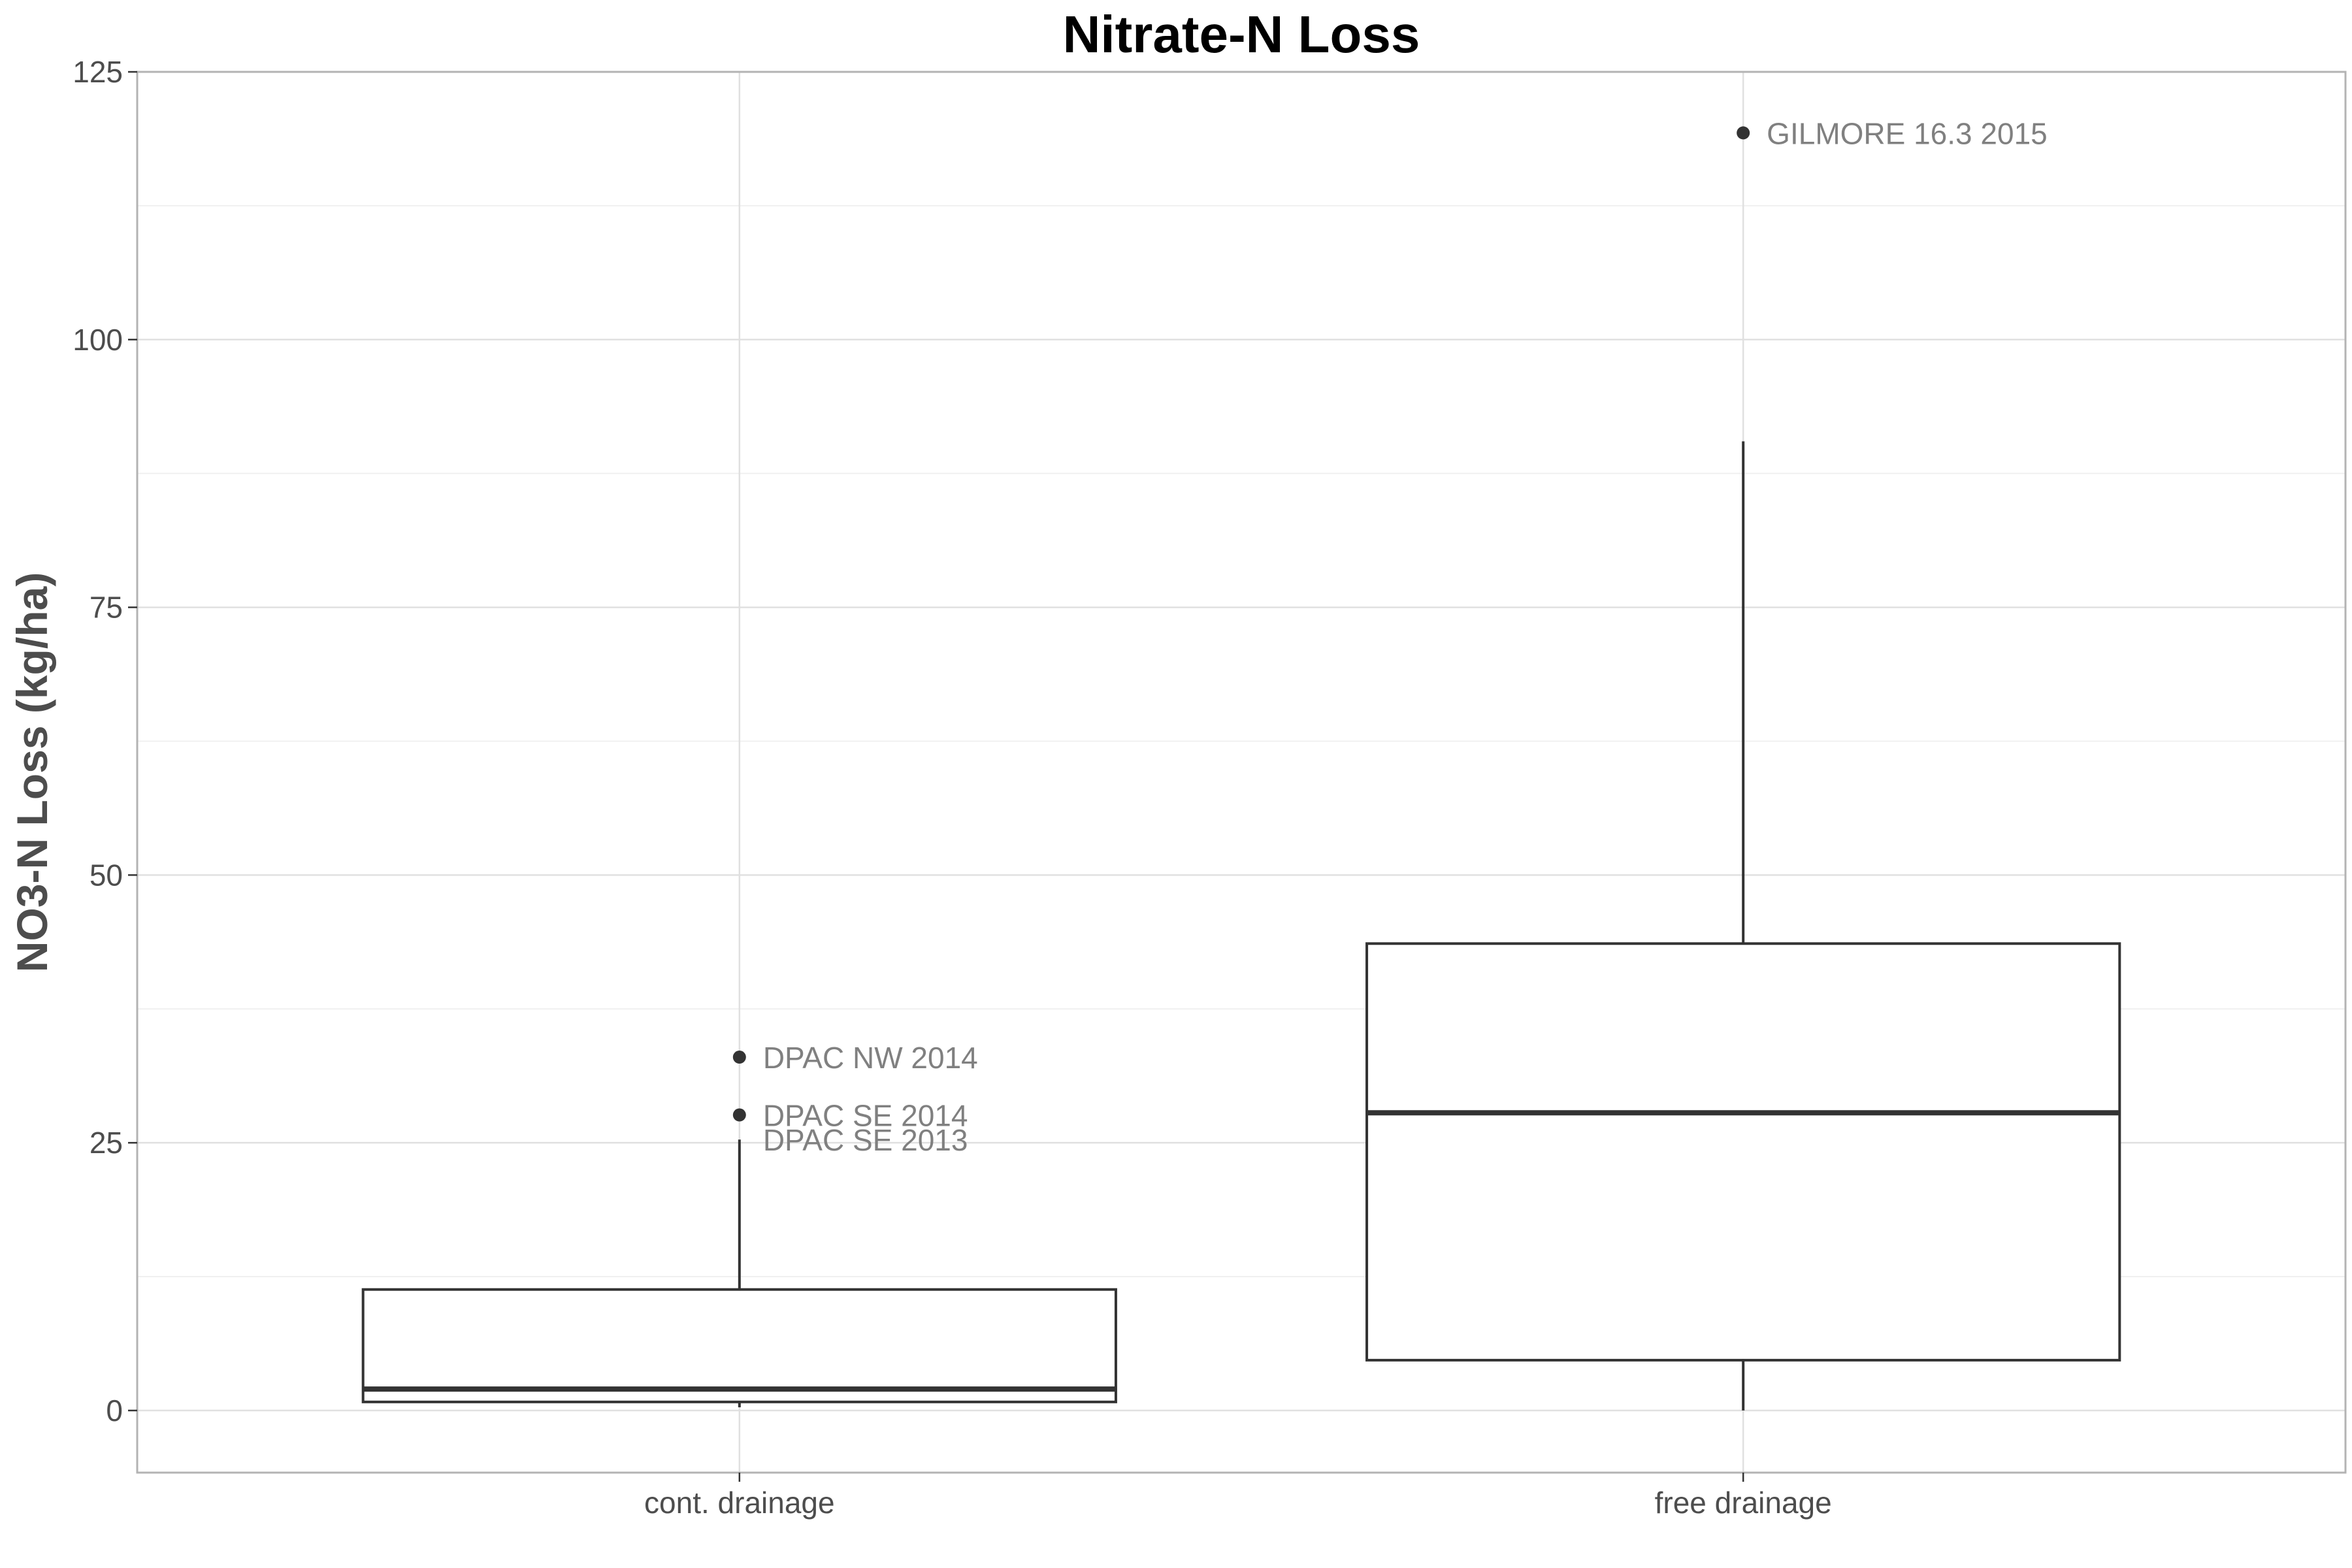 The width and height of the screenshot is (2352, 1568). I want to click on y-tick-label: 50, so click(106, 875).